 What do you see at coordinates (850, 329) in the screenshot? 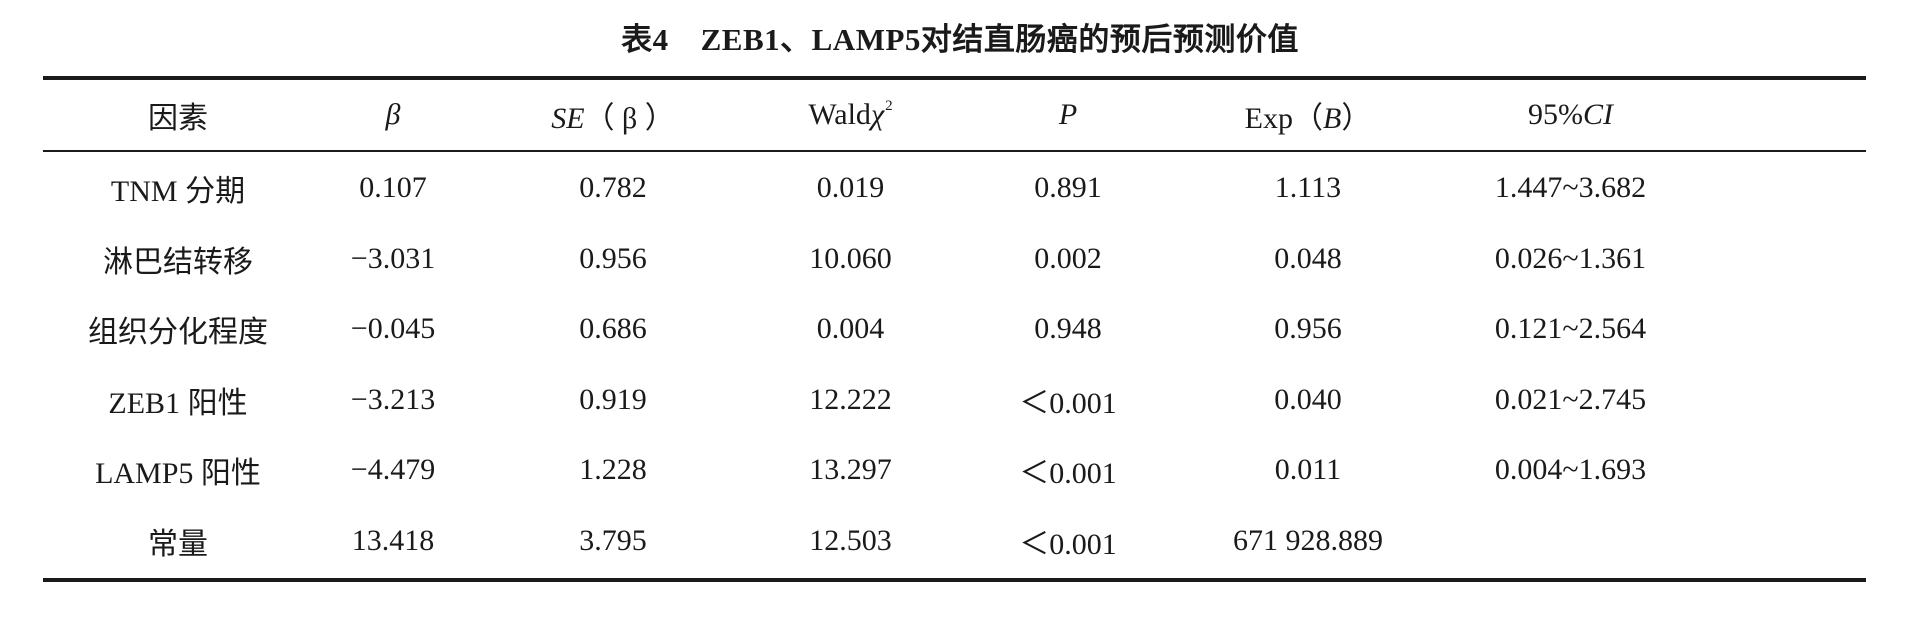
I see `cell-wald: 0.004` at bounding box center [850, 329].